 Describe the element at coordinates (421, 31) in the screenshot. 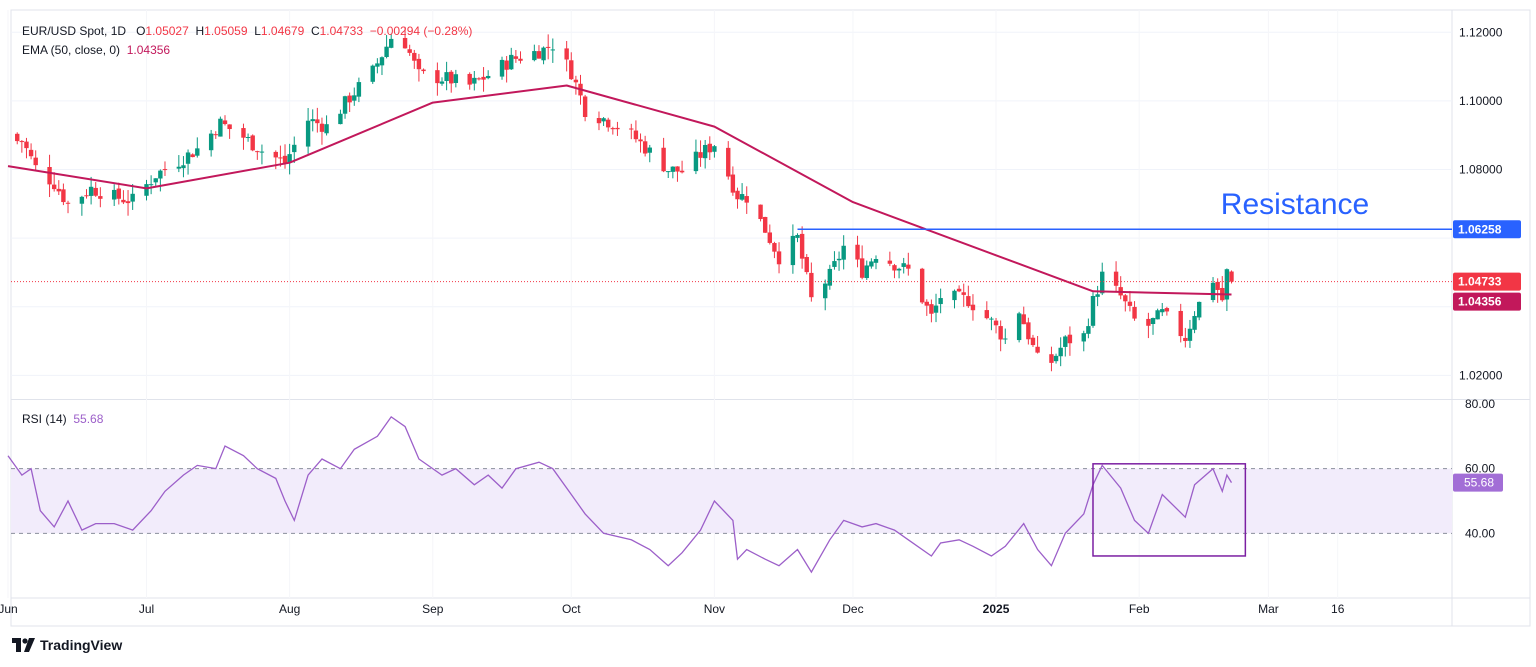

I see `change-value: −0.00294 (−0.28%)` at that location.